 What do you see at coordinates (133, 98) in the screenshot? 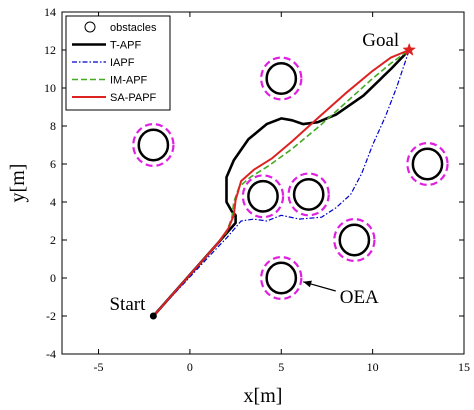
I see `legend-label-sa-papf: SA-PAPF` at bounding box center [133, 98].